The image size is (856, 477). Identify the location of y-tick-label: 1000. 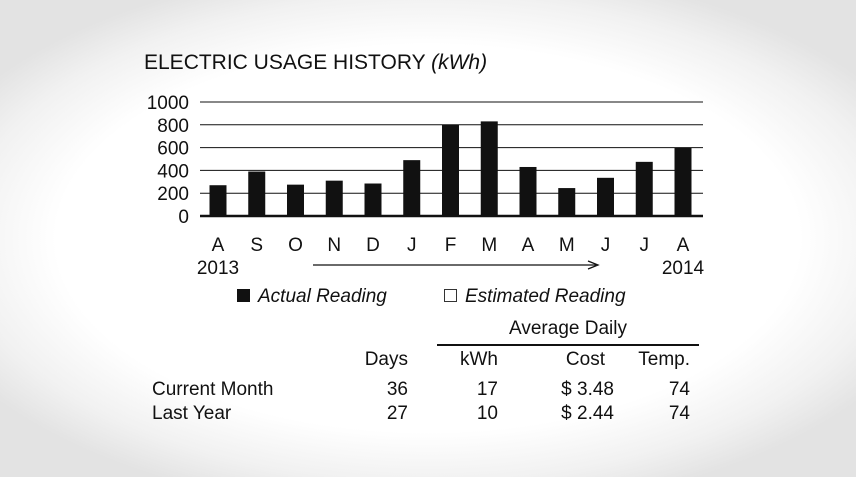
(168, 103).